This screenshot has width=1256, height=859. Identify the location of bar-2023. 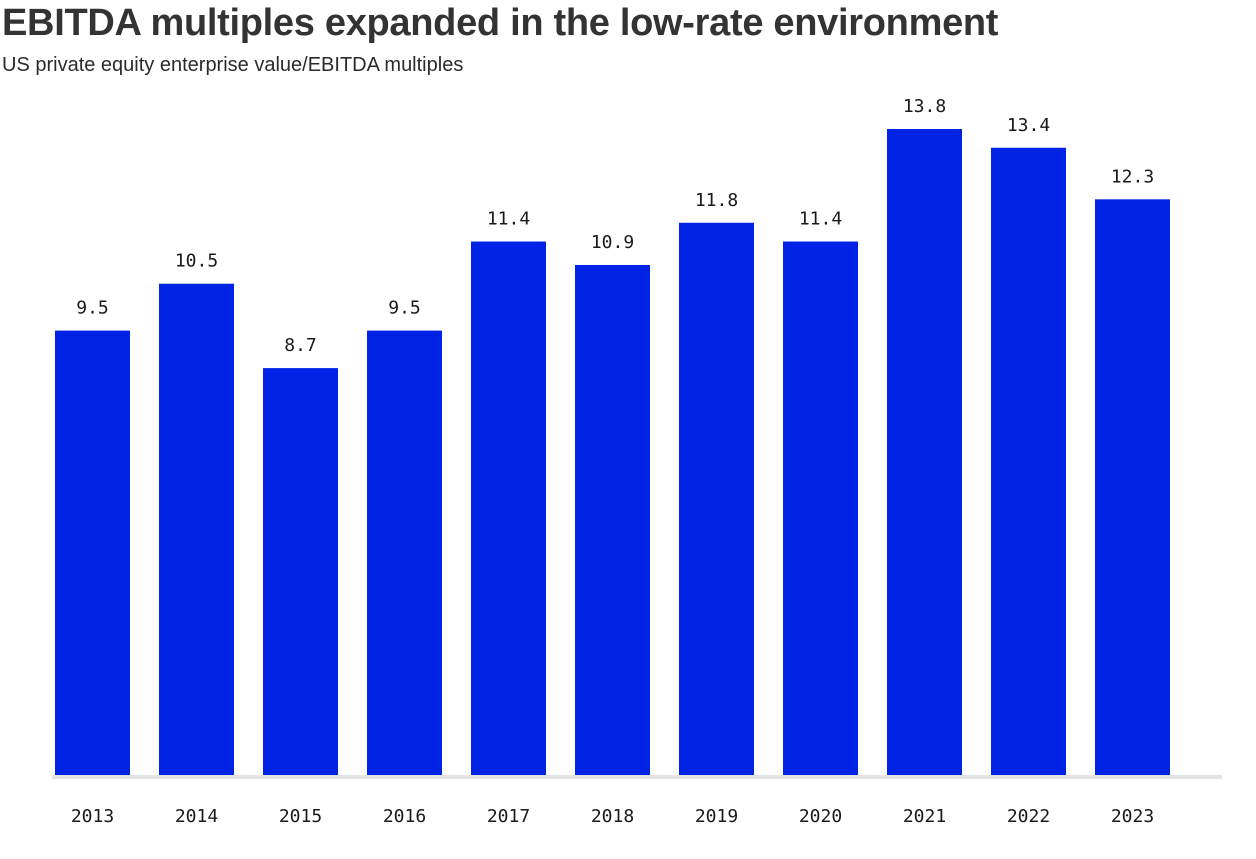
(1132, 488).